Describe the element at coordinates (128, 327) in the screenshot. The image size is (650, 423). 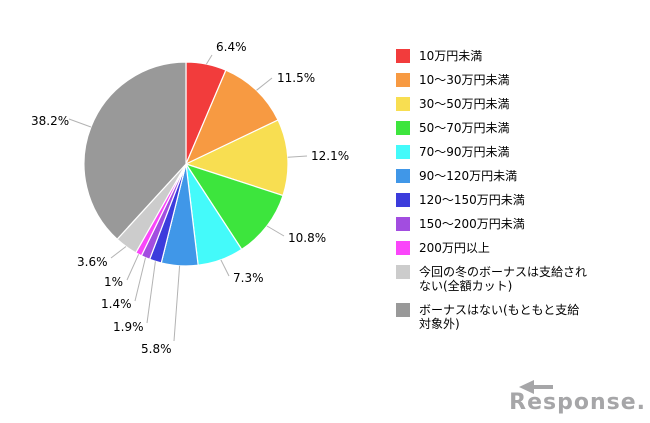
I see `slice-percent-label: 1.9%` at that location.